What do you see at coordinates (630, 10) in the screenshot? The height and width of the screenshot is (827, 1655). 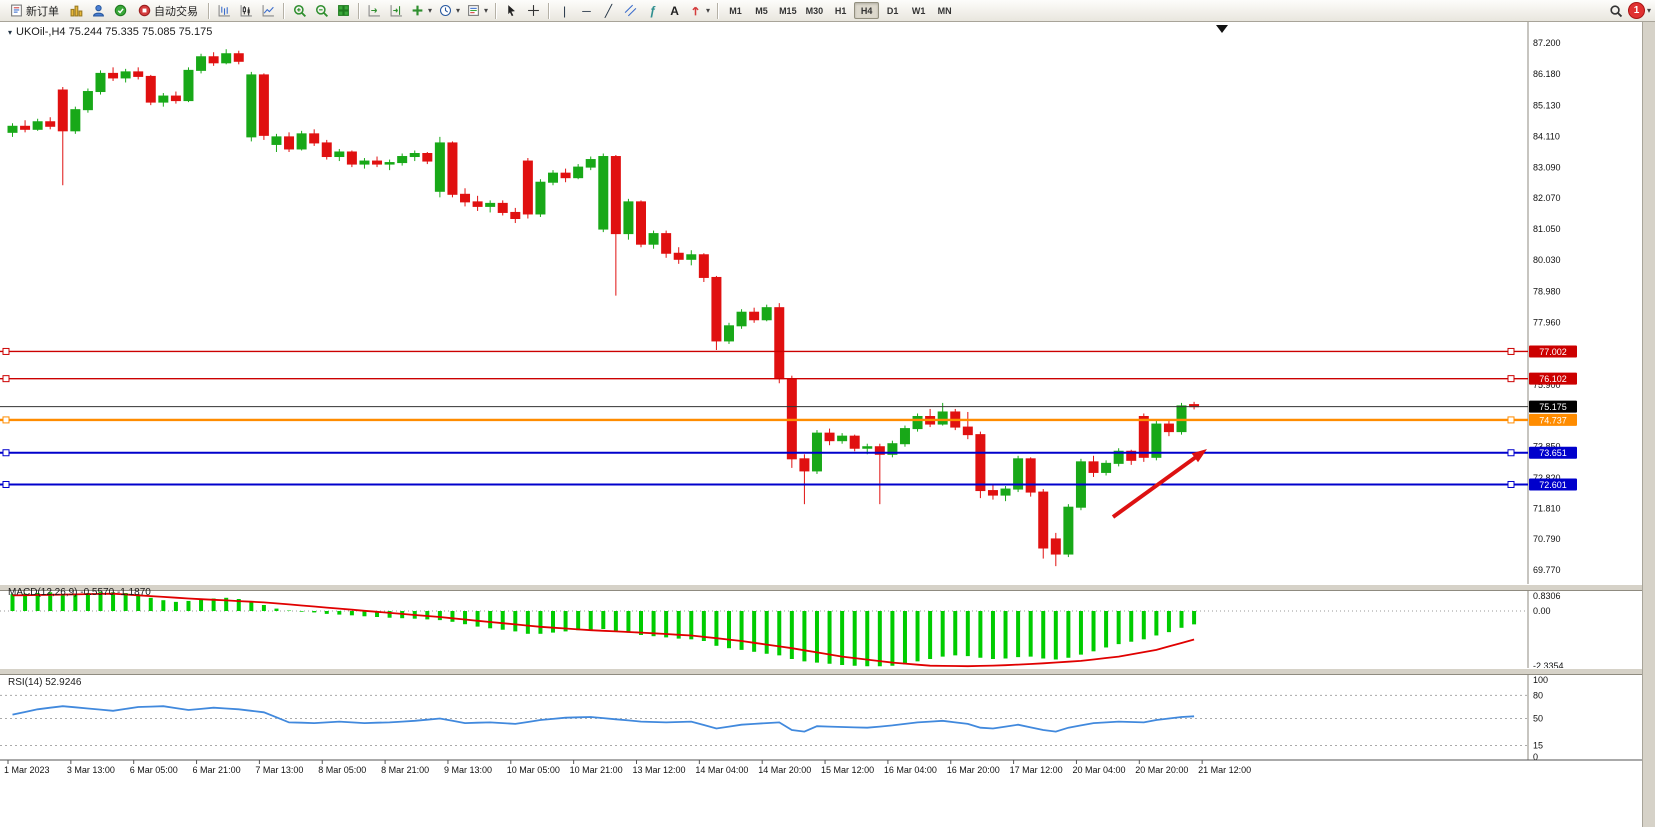 I see `equidistant-channel-button` at bounding box center [630, 10].